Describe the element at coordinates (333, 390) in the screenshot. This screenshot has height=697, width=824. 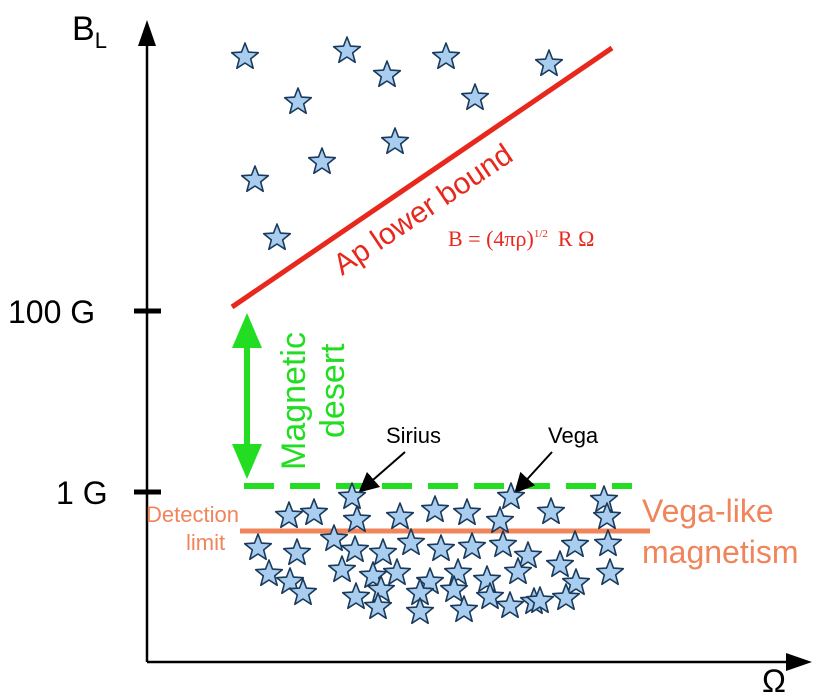
I see `magnetic-desert-label-2: desert` at that location.